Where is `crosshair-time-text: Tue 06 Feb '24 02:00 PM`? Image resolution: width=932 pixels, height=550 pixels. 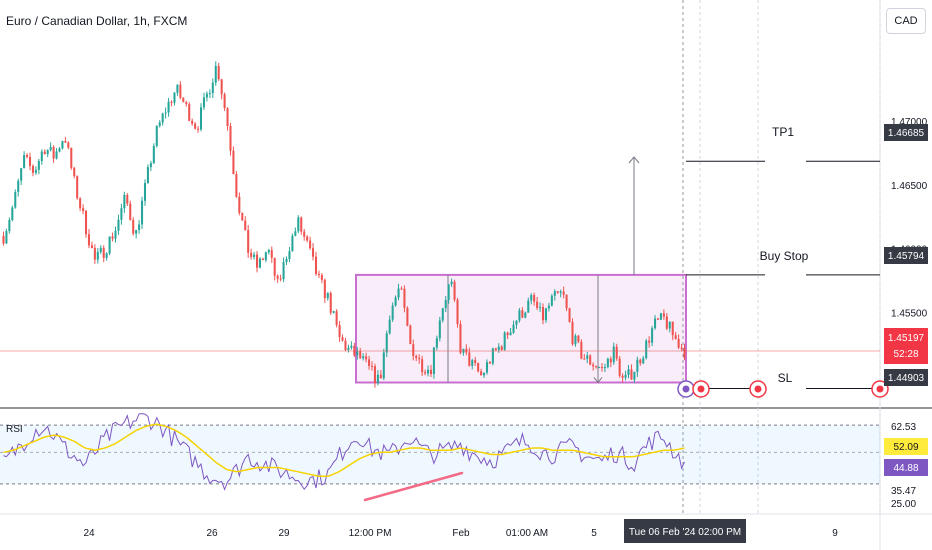
crosshair-time-text: Tue 06 Feb '24 02:00 PM is located at coordinates (685, 532).